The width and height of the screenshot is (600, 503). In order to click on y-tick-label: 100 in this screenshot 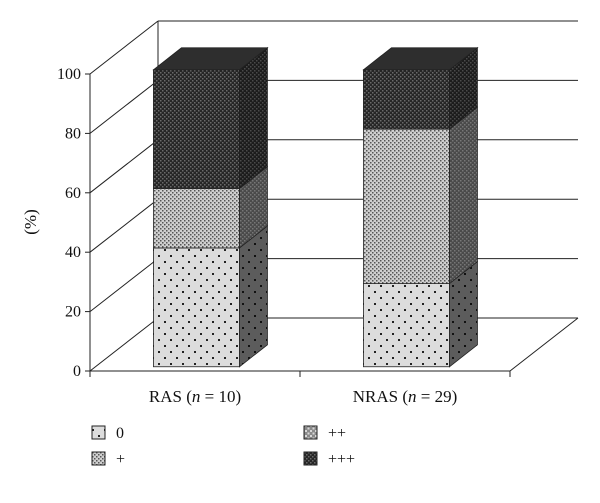, I will do `click(69, 74)`.